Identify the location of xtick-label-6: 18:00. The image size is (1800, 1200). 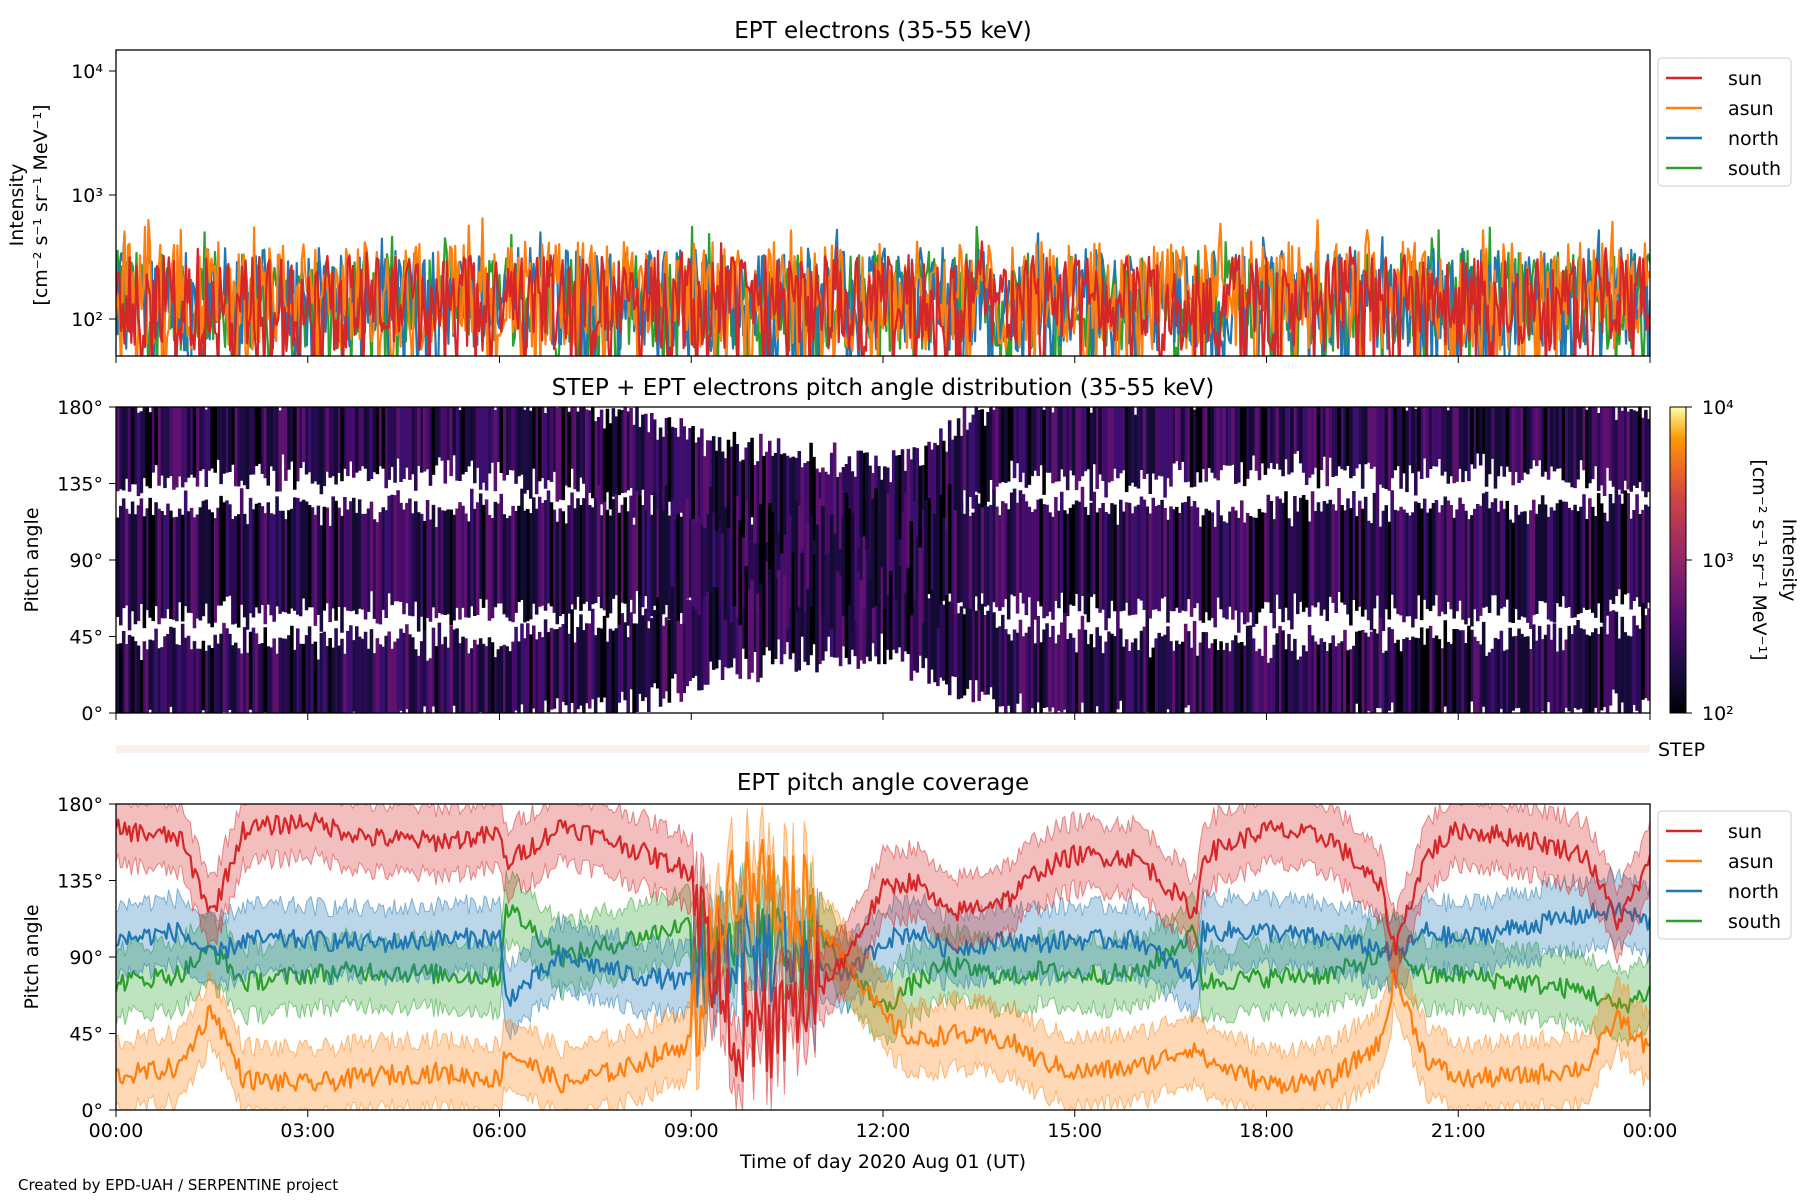
(1266, 1131).